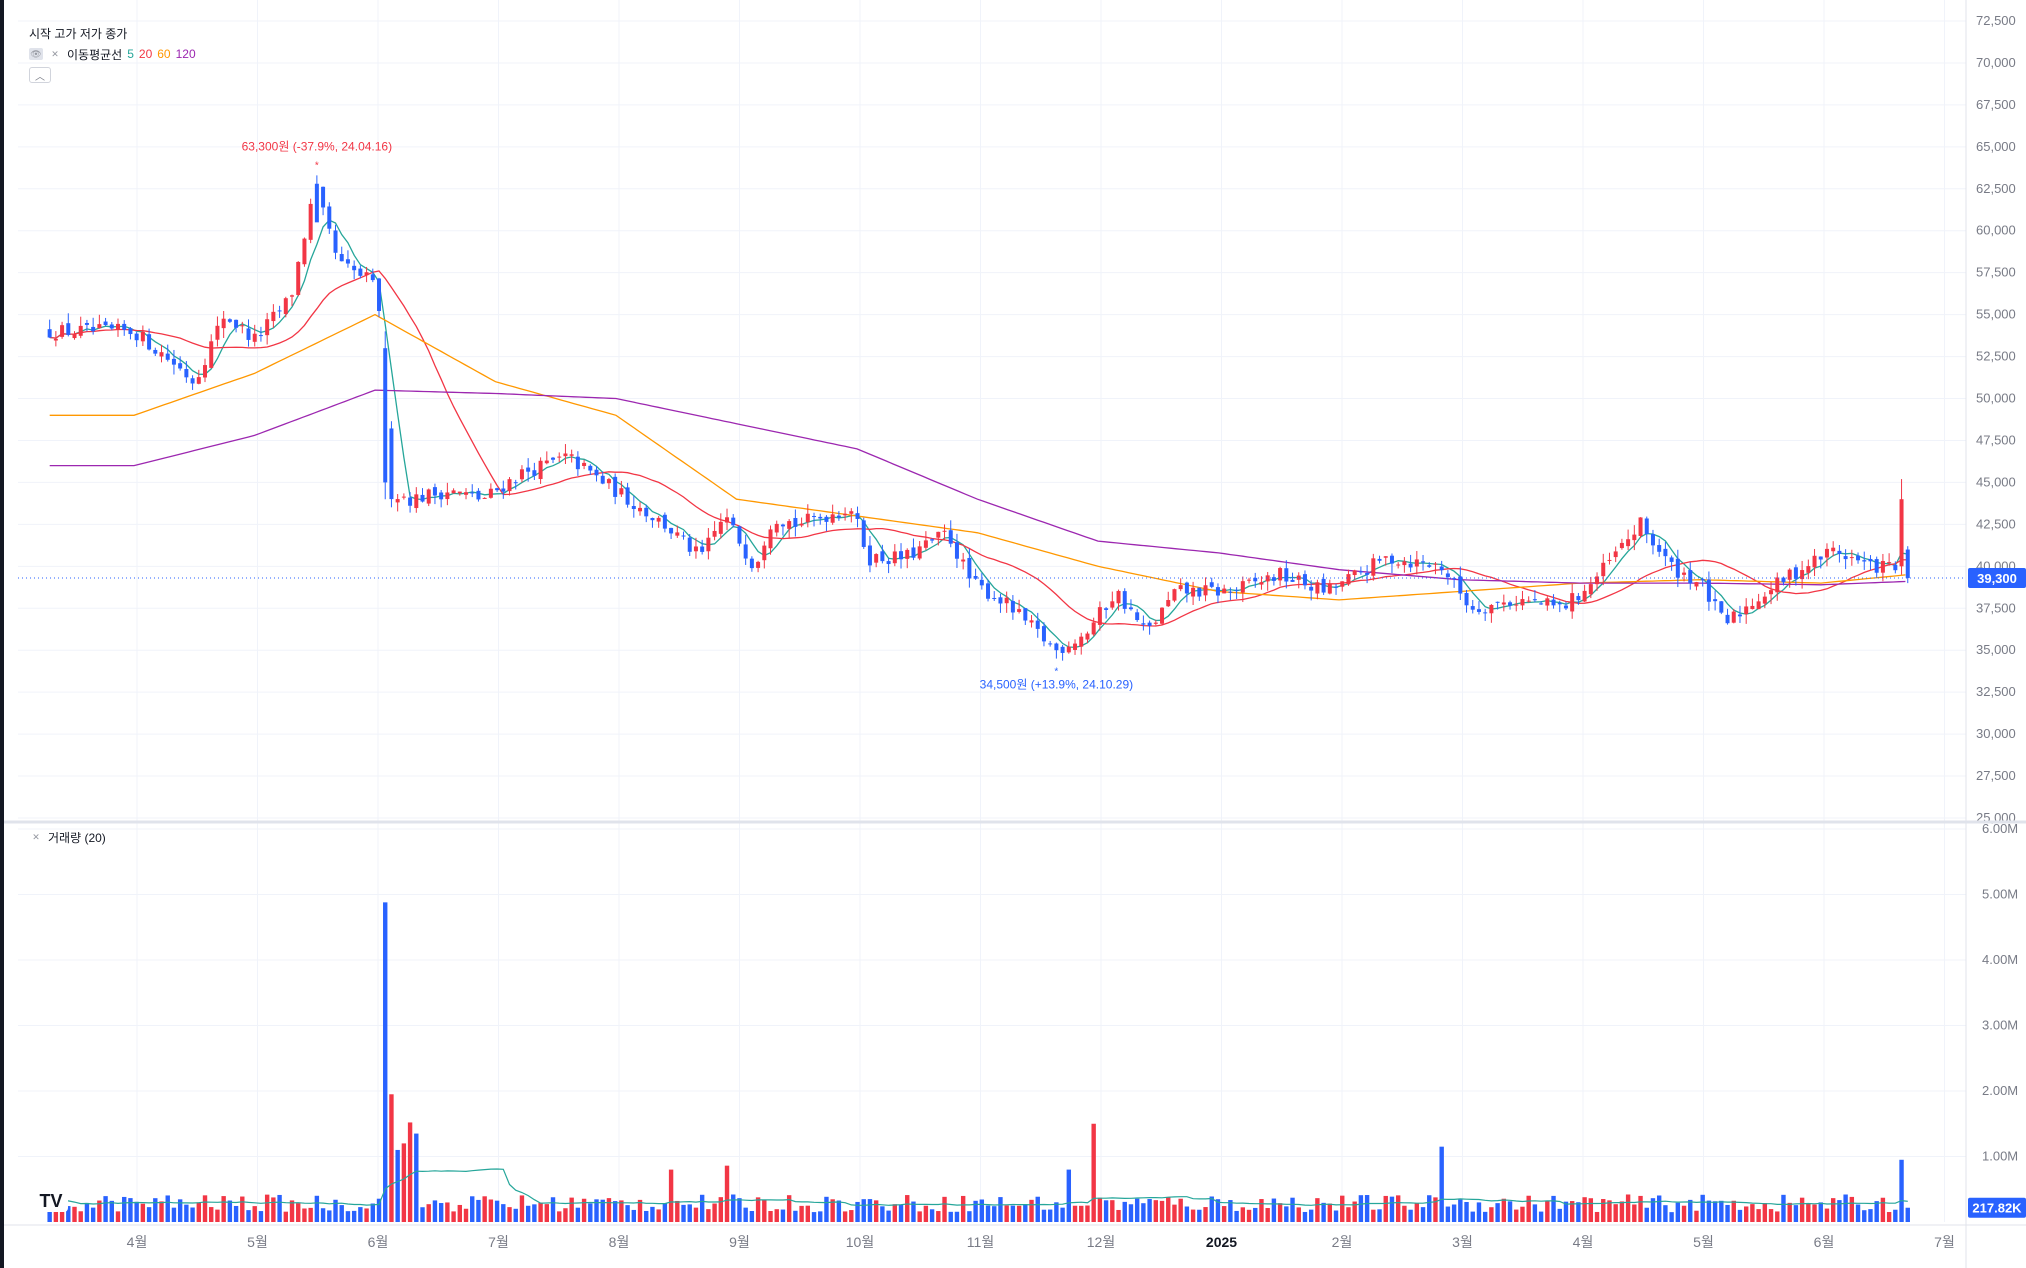 The height and width of the screenshot is (1268, 2026). I want to click on chevron-up-icon: ︿, so click(40, 75).